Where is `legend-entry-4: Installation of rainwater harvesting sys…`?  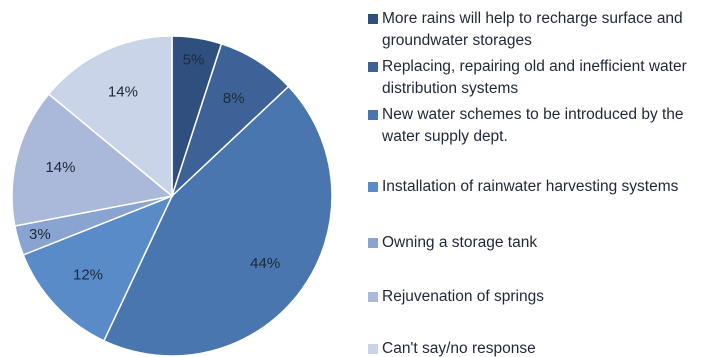
legend-entry-4: Installation of rainwater harvesting sys… is located at coordinates (523, 187).